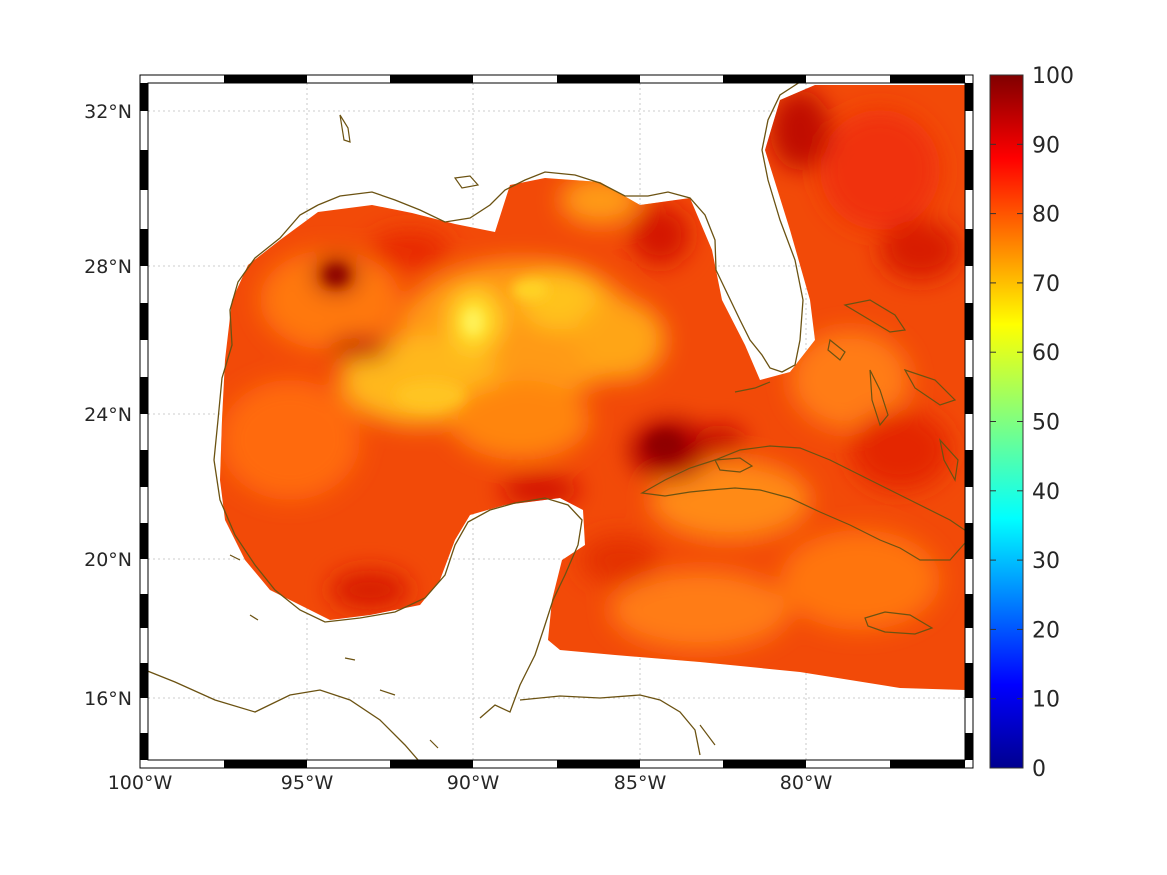  What do you see at coordinates (1046, 630) in the screenshot?
I see `colorbar-tick-label: 20` at bounding box center [1046, 630].